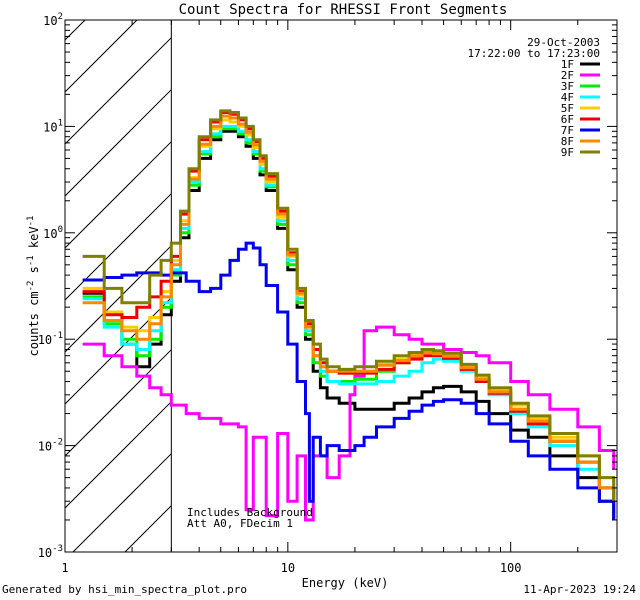  What do you see at coordinates (579, 589) in the screenshot?
I see `generation-timestamp: 11-Apr-2023 19:24` at bounding box center [579, 589].